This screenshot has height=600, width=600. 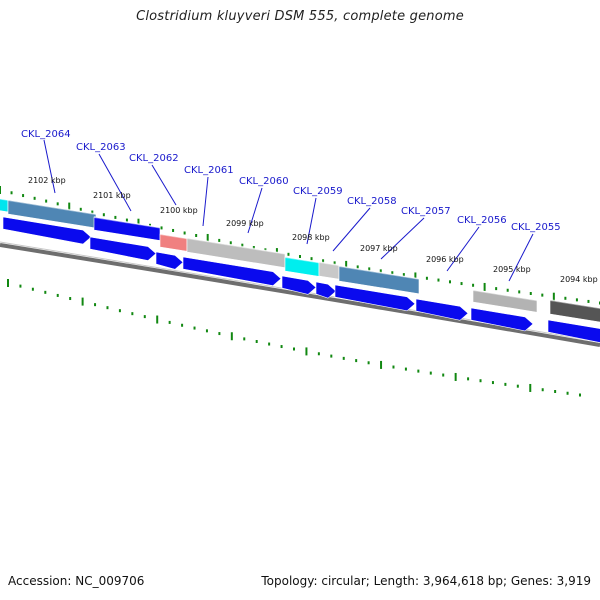 What do you see at coordinates (179, 210) in the screenshot?
I see `kbp-label: 2100 kbp` at bounding box center [179, 210].